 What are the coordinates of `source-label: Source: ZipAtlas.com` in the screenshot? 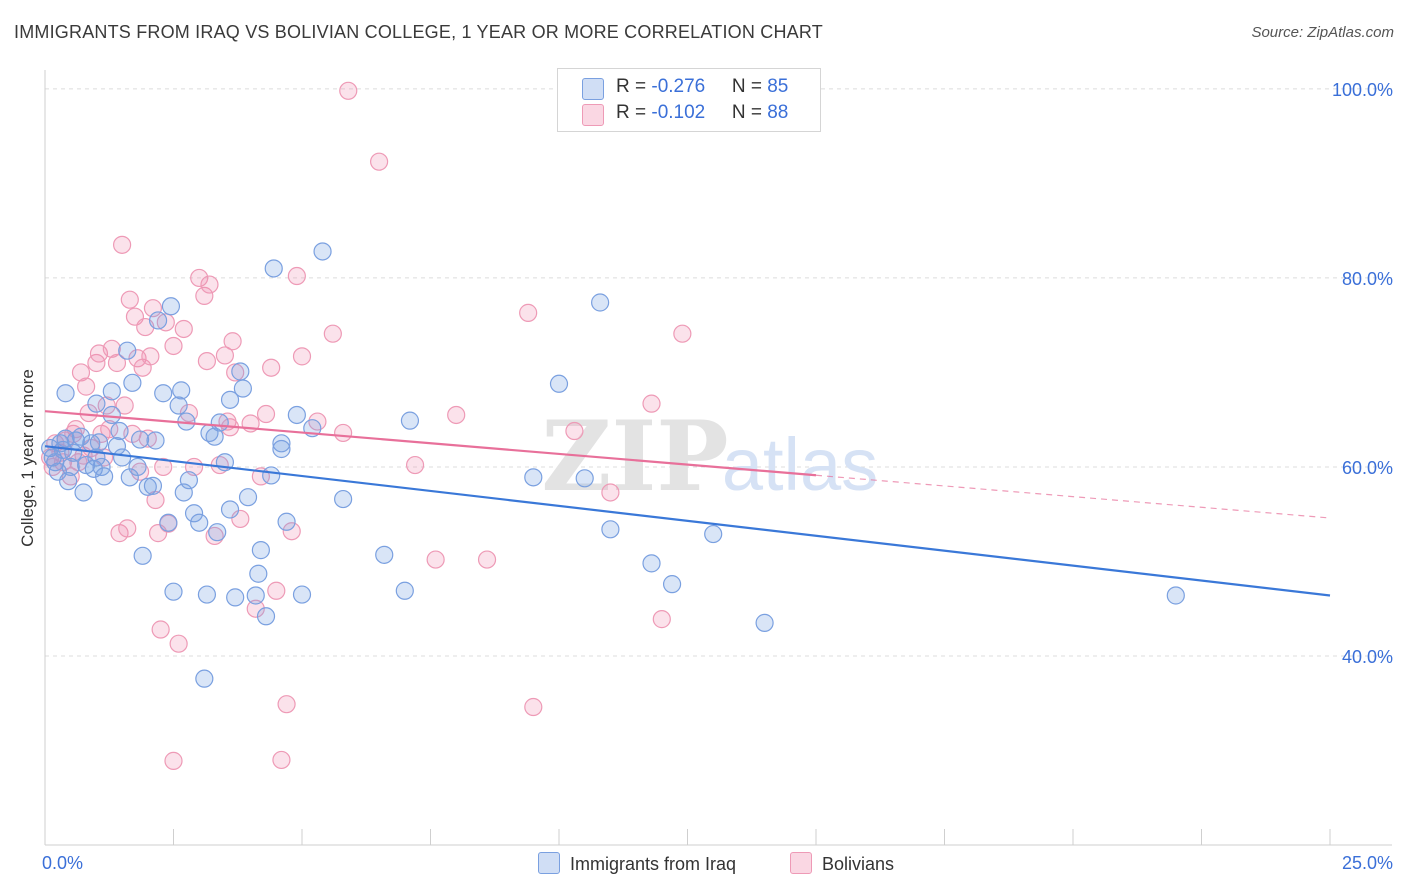 It's located at (1322, 32).